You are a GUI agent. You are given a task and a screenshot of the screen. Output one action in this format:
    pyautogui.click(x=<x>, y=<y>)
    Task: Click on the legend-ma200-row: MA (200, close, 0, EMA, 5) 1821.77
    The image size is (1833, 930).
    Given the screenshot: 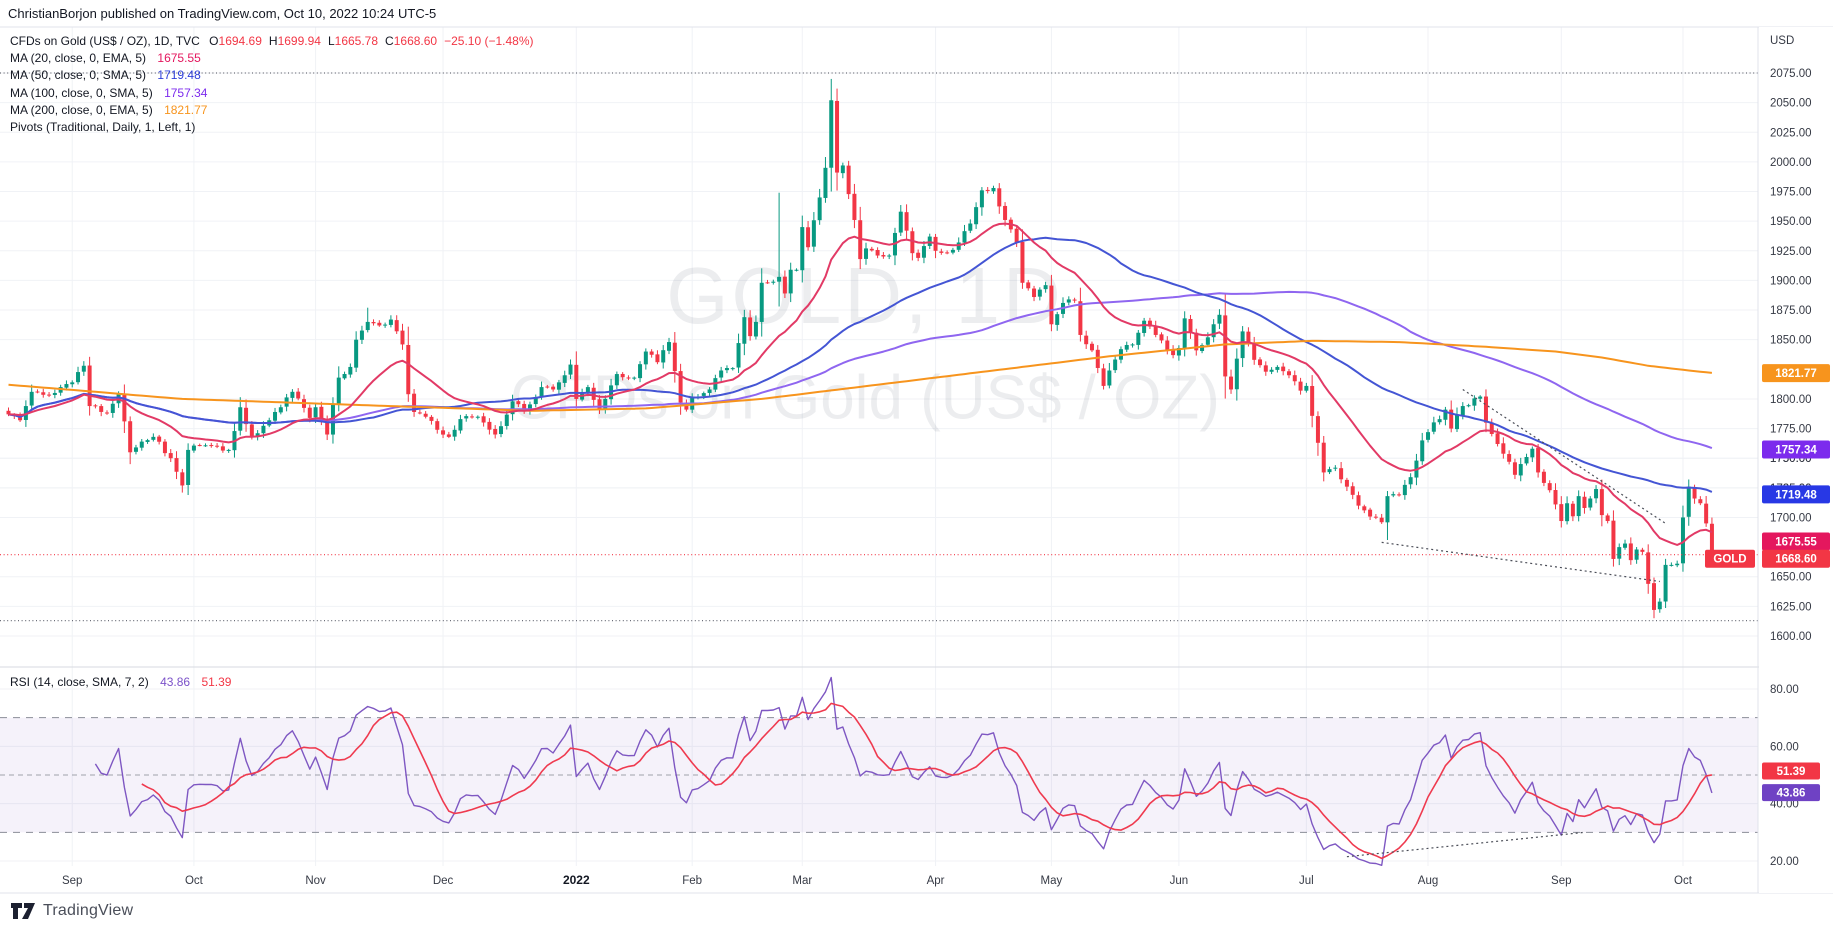 What is the action you would take?
    pyautogui.click(x=275, y=110)
    